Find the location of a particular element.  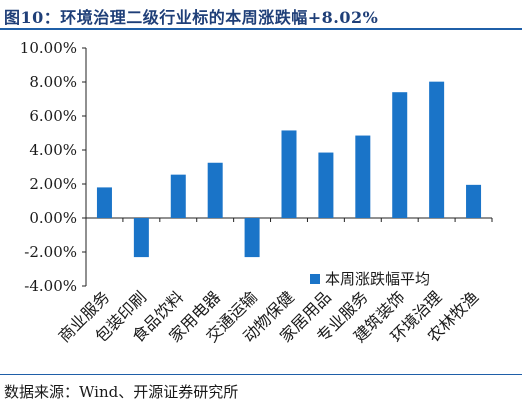

y-tick-label: 10.00% is located at coordinates (48, 48).